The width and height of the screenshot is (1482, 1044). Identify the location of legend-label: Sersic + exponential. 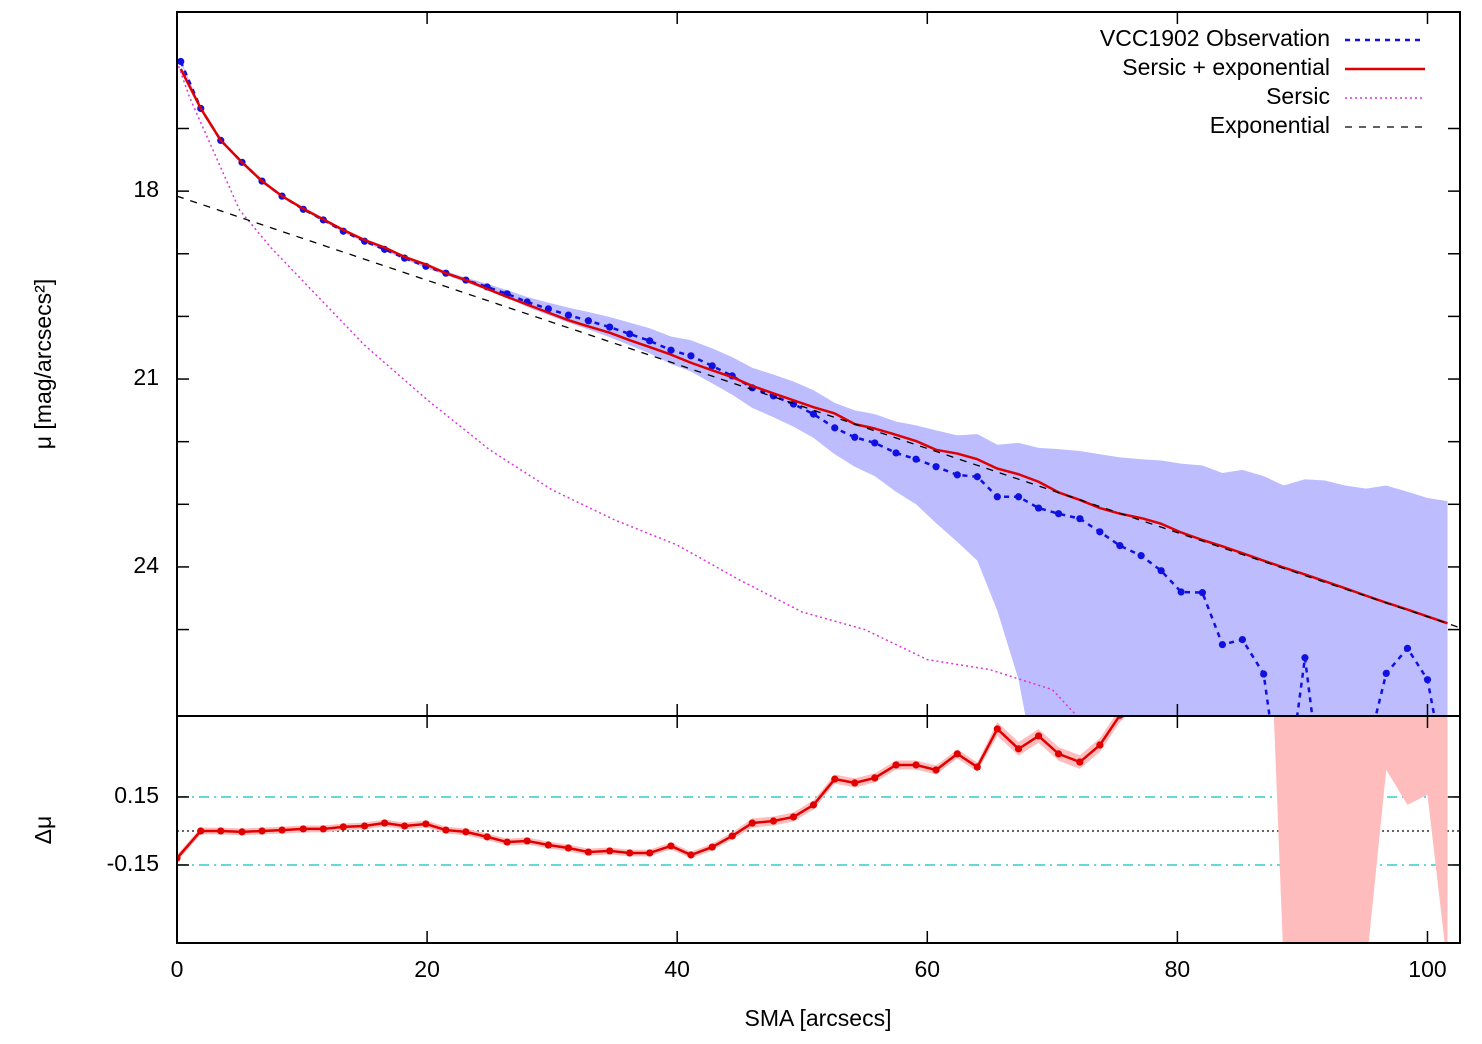
(1226, 67).